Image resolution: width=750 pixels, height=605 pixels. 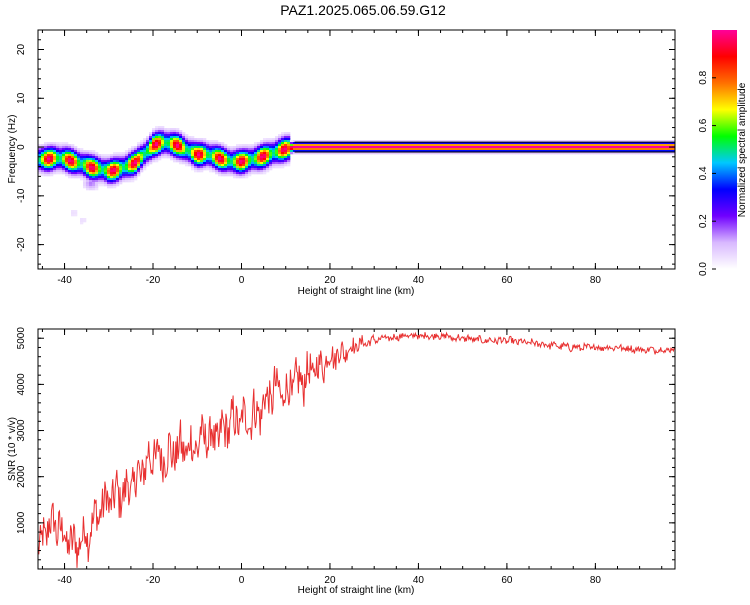 I want to click on x-tick-label: 40, so click(x=419, y=580).